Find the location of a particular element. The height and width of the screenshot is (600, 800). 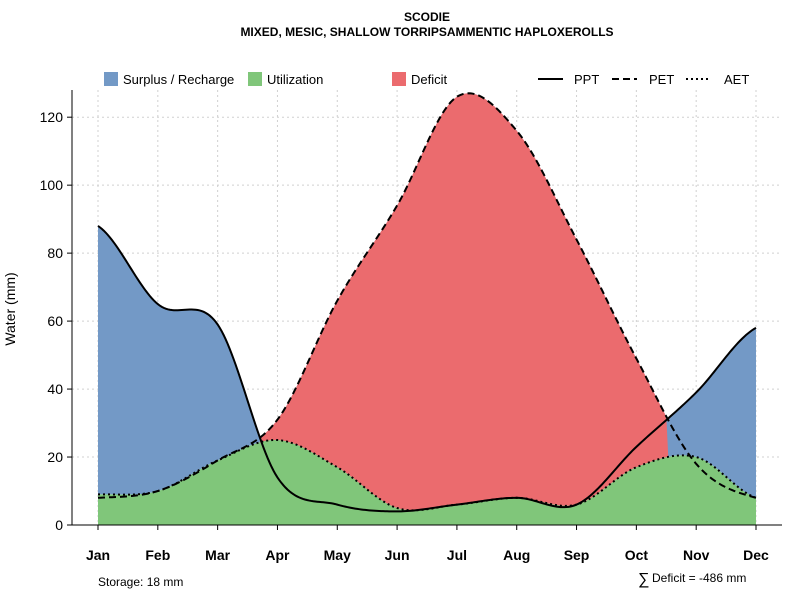

y-tick-label: 100 is located at coordinates (52, 185).